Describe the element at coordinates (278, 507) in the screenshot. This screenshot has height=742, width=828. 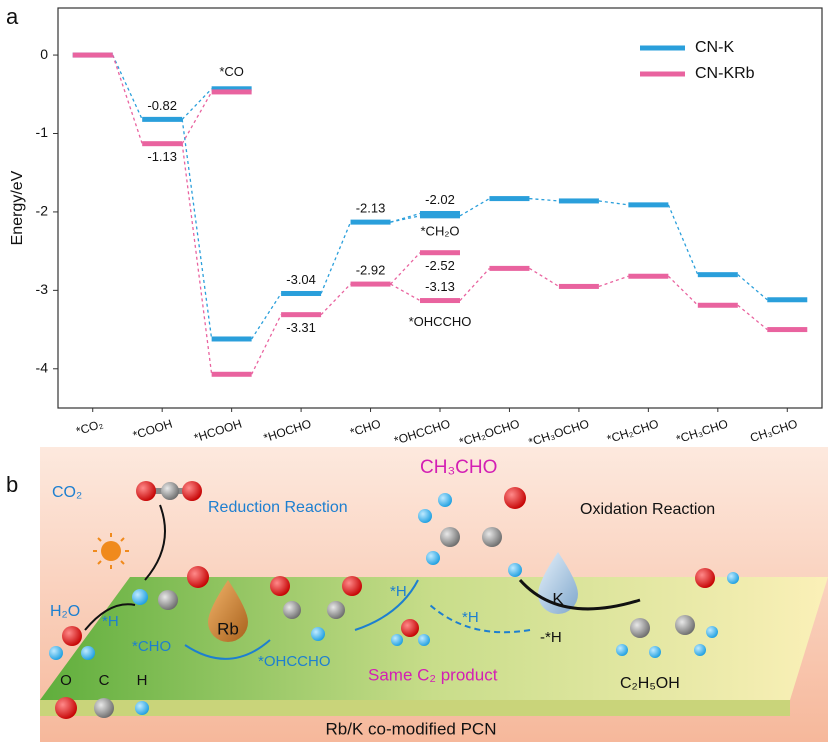
I see `reduction-label: Reduction Reaction` at that location.